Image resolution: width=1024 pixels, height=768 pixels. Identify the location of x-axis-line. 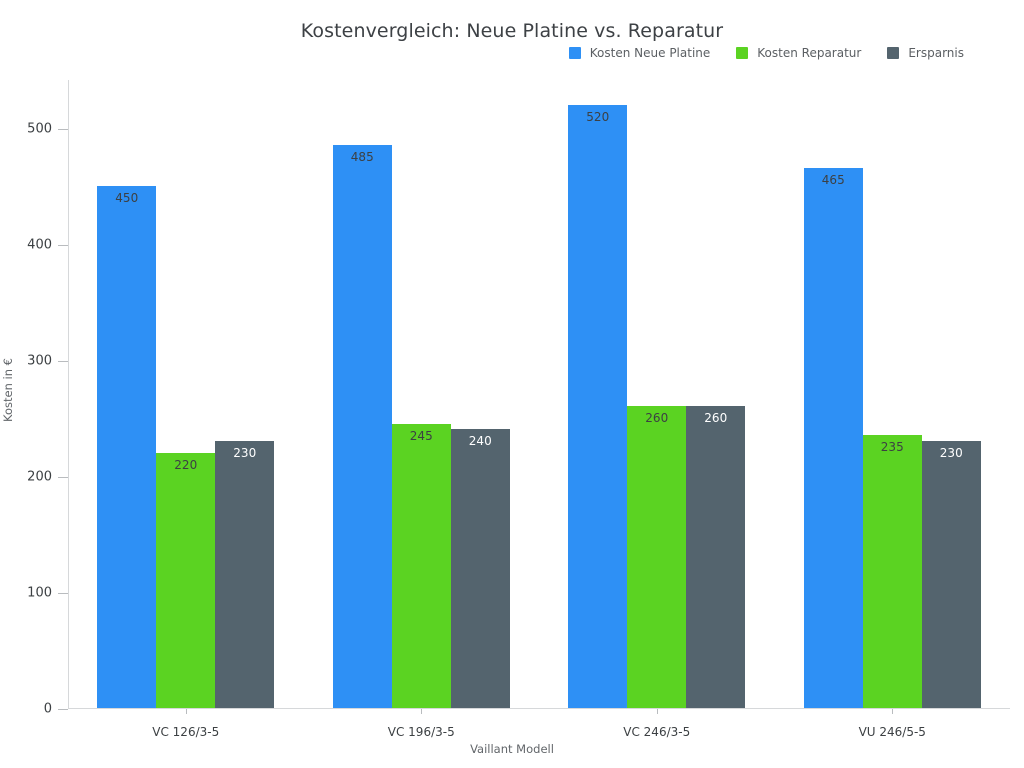
(539, 708).